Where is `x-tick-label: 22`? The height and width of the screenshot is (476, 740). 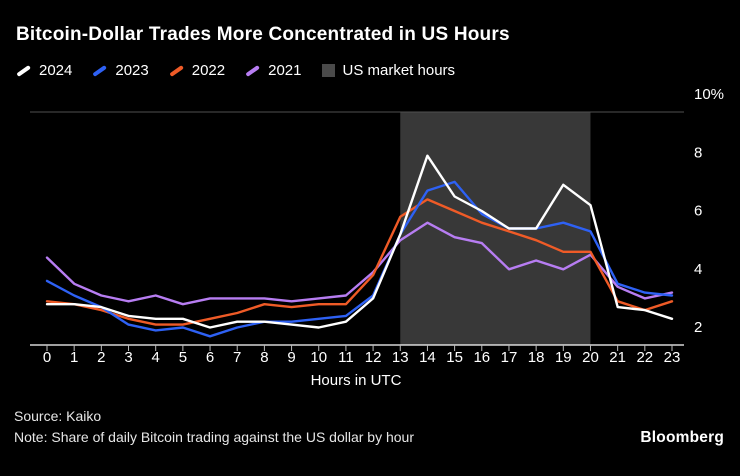
x-tick-label: 22 is located at coordinates (644, 357).